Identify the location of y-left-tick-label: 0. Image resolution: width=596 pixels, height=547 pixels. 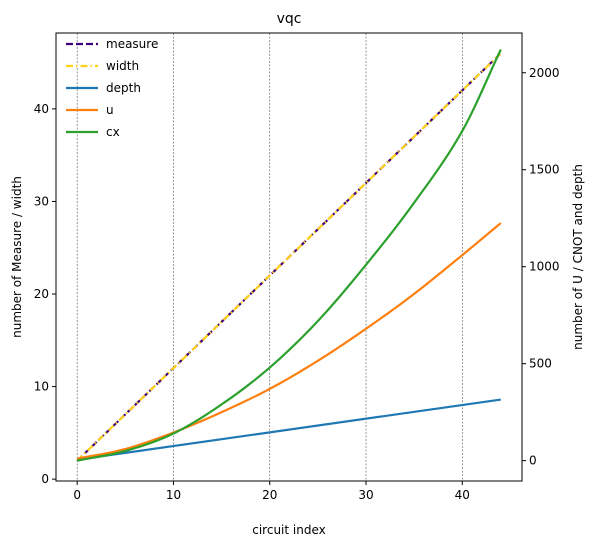
(45, 479).